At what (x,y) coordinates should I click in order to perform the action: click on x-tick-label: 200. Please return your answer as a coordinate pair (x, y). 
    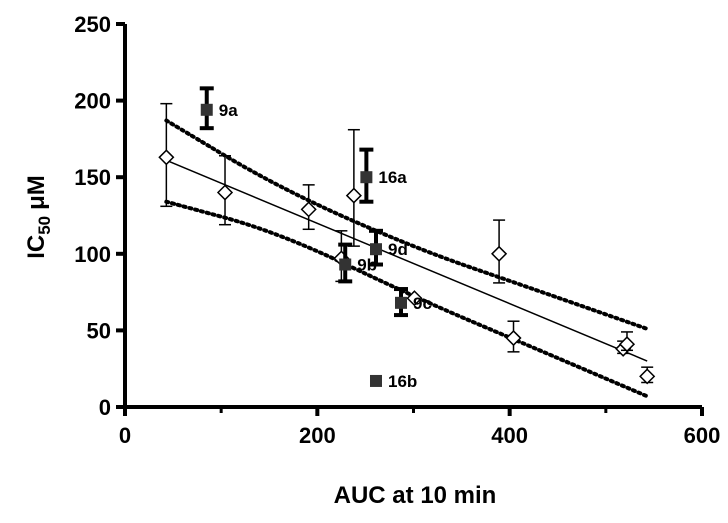
    Looking at the image, I should click on (317, 435).